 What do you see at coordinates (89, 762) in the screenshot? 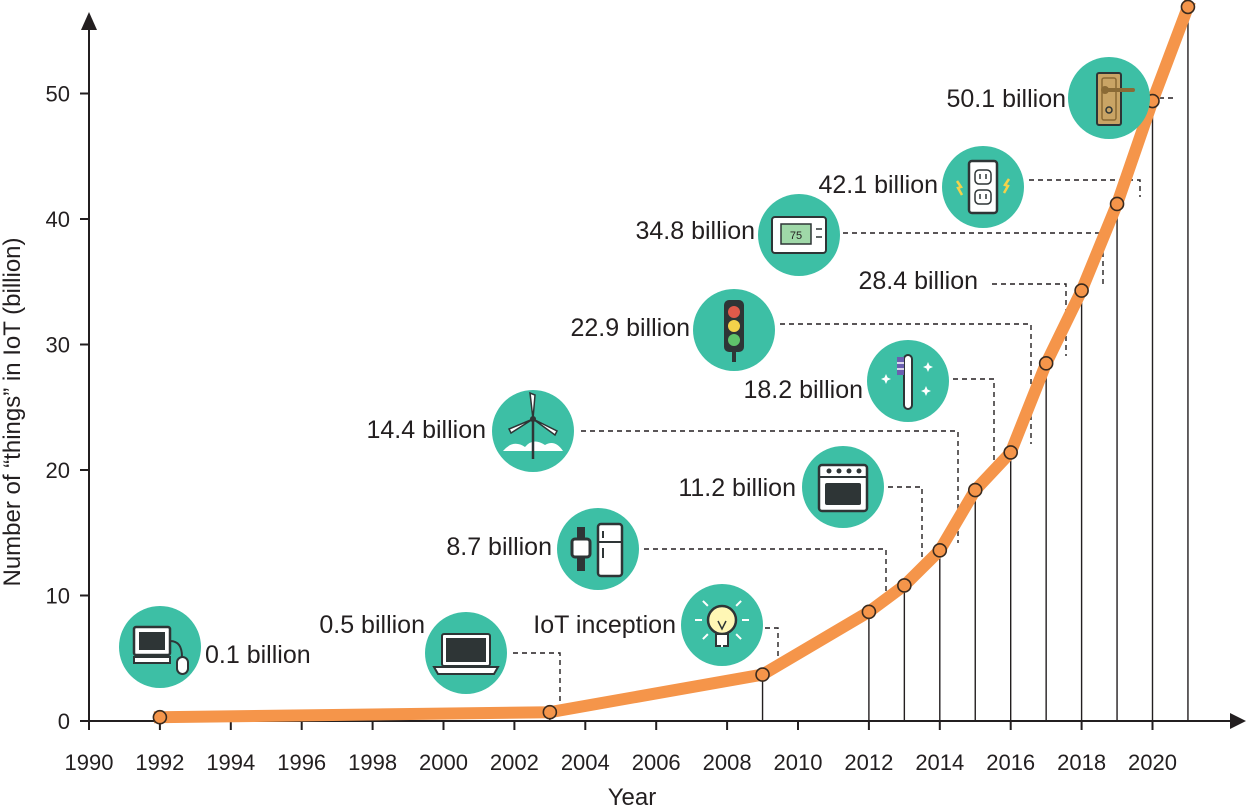
I see `x-tick-label-0: 1990` at bounding box center [89, 762].